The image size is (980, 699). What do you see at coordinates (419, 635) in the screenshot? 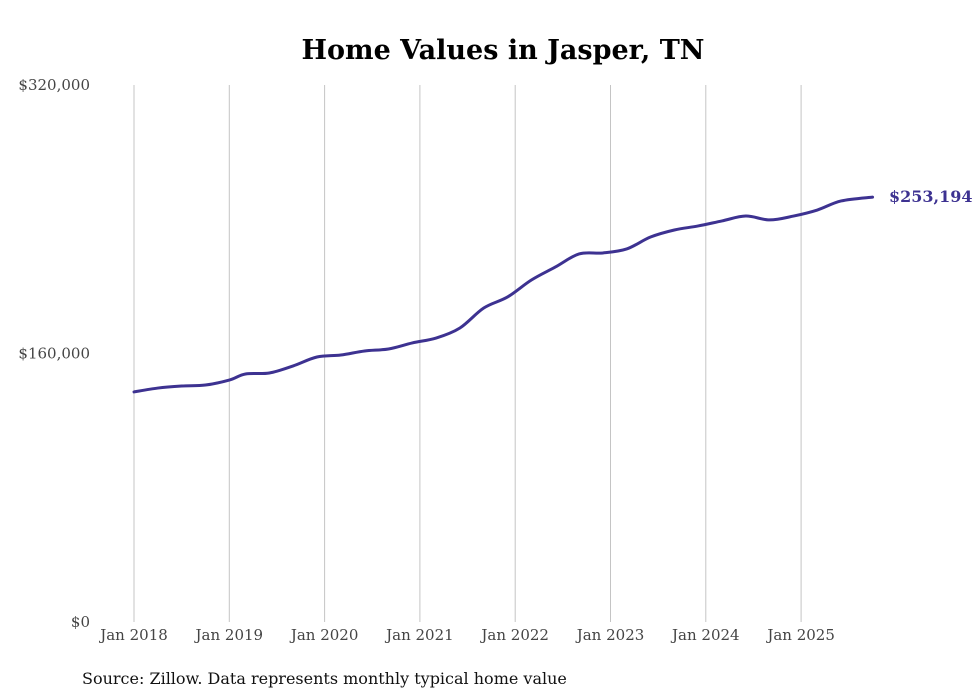
I see `x-tick-label: Jan 2021` at bounding box center [419, 635].